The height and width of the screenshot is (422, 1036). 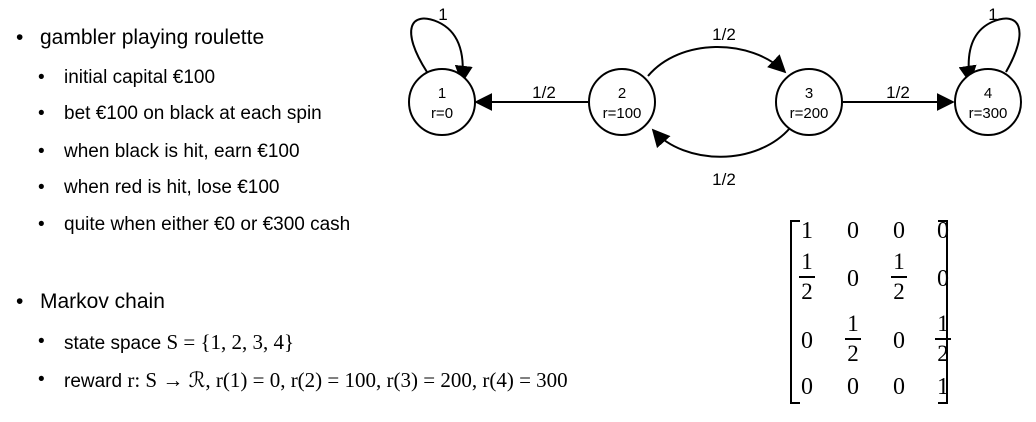 What do you see at coordinates (115, 343) in the screenshot?
I see `bullet-text: state space` at bounding box center [115, 343].